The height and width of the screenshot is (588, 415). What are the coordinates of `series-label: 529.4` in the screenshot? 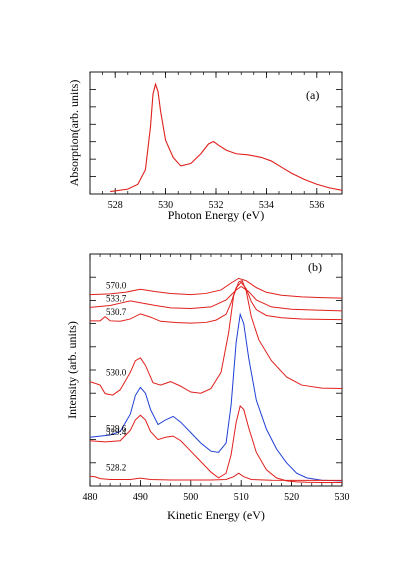 It's located at (116, 432).